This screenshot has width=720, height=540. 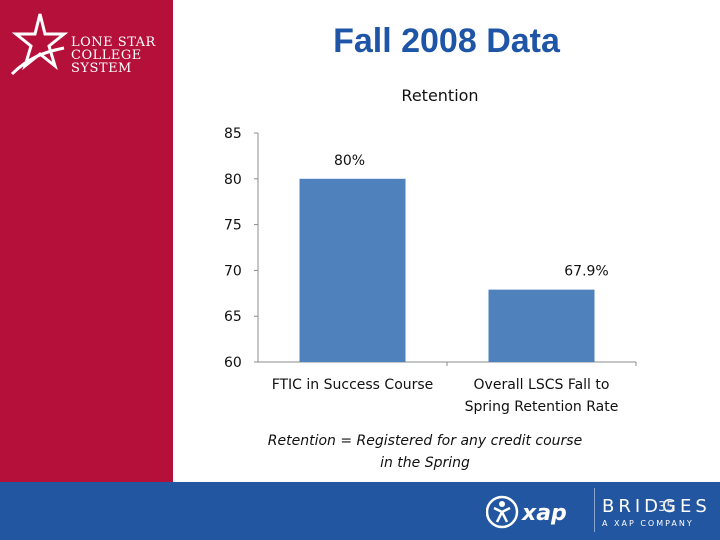 What do you see at coordinates (101, 68) in the screenshot?
I see `logo-line-3: SYSTEM` at bounding box center [101, 68].